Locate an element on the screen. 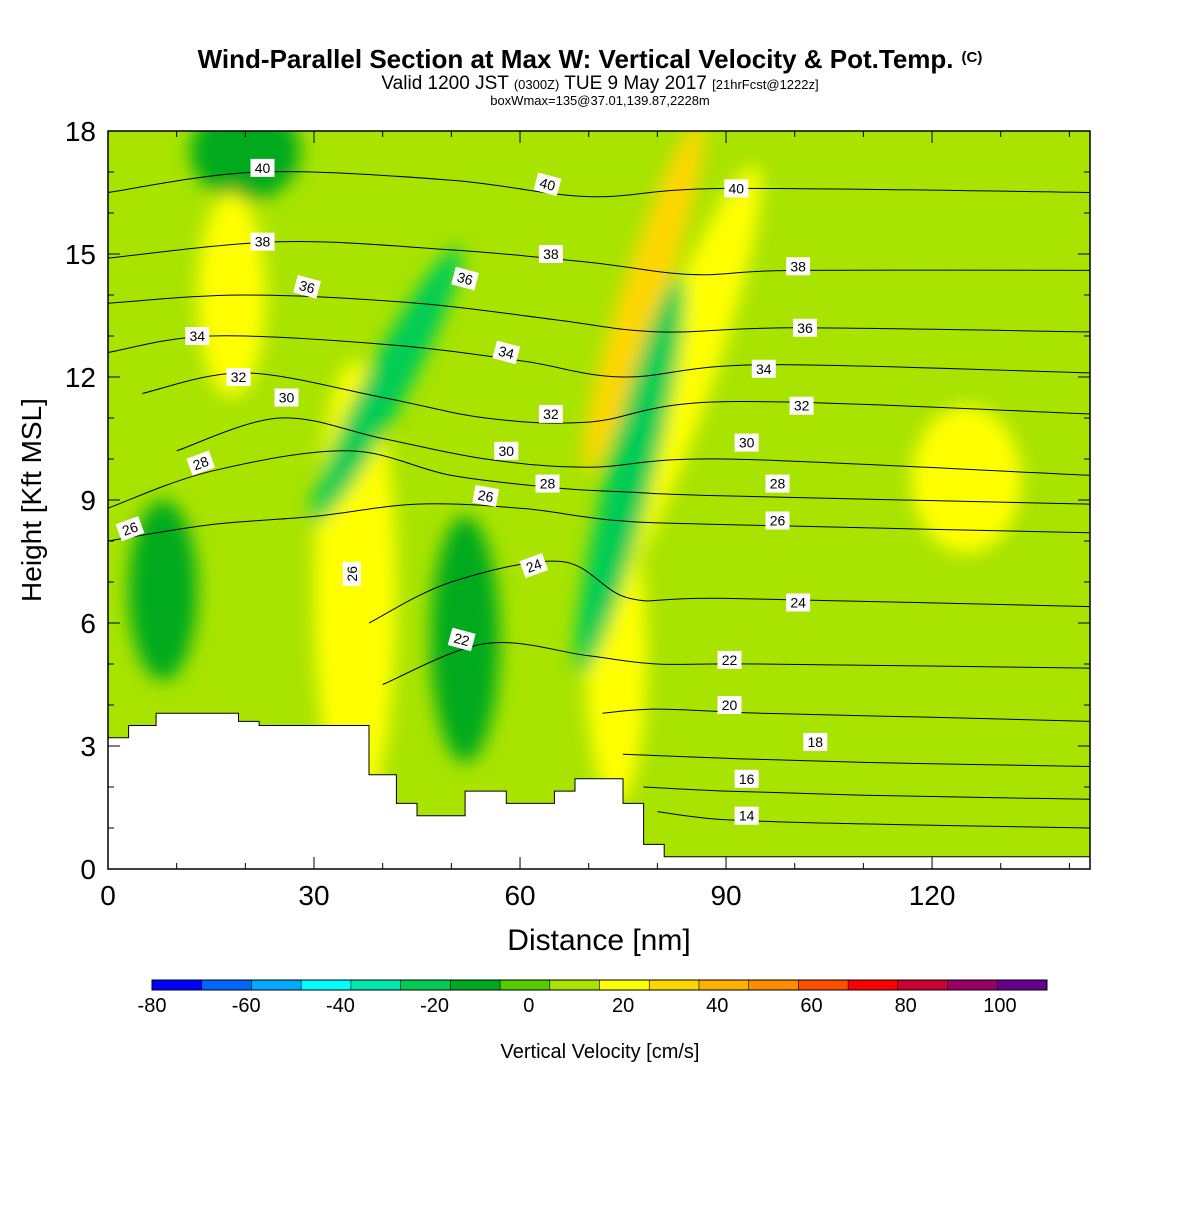  colorbar-tick-label: 20 is located at coordinates (623, 1006).